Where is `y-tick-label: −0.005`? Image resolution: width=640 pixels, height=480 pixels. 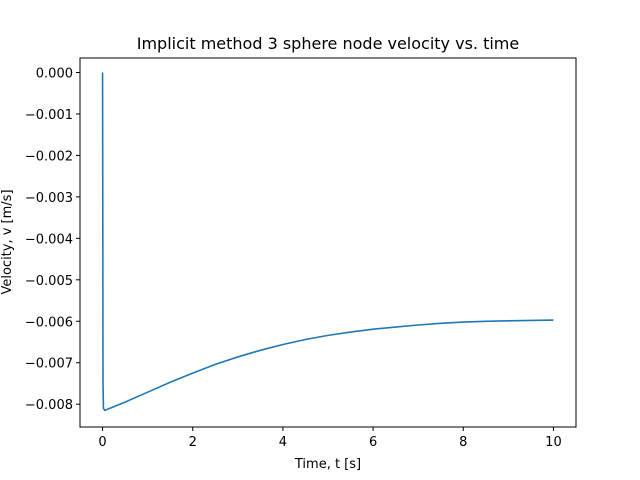 y-tick-label: −0.005 is located at coordinates (49, 281).